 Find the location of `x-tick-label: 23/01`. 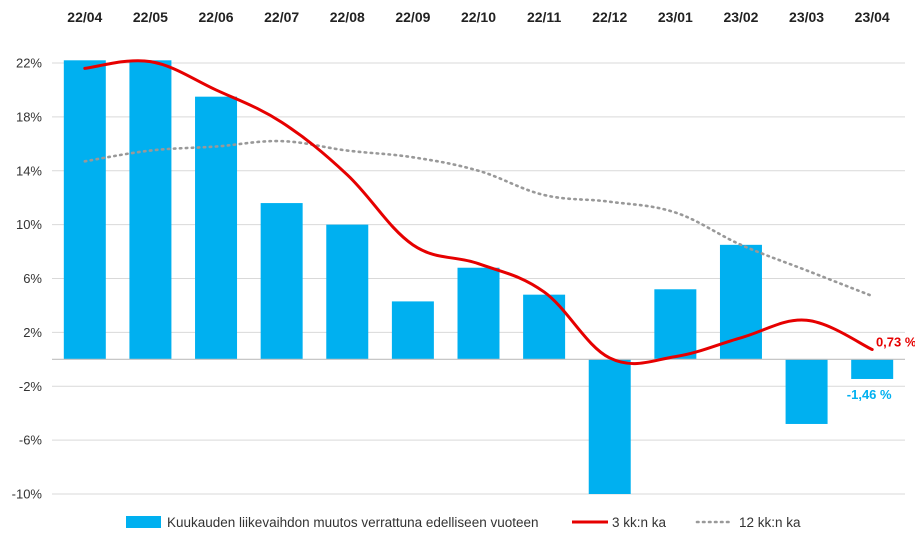

x-tick-label: 23/01 is located at coordinates (675, 17).